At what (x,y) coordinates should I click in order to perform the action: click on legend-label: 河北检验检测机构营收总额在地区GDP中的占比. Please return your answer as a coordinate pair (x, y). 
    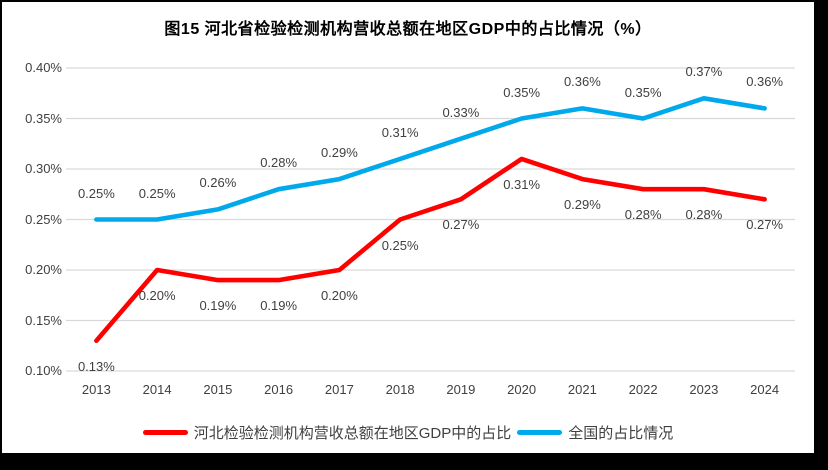
    Looking at the image, I should click on (352, 433).